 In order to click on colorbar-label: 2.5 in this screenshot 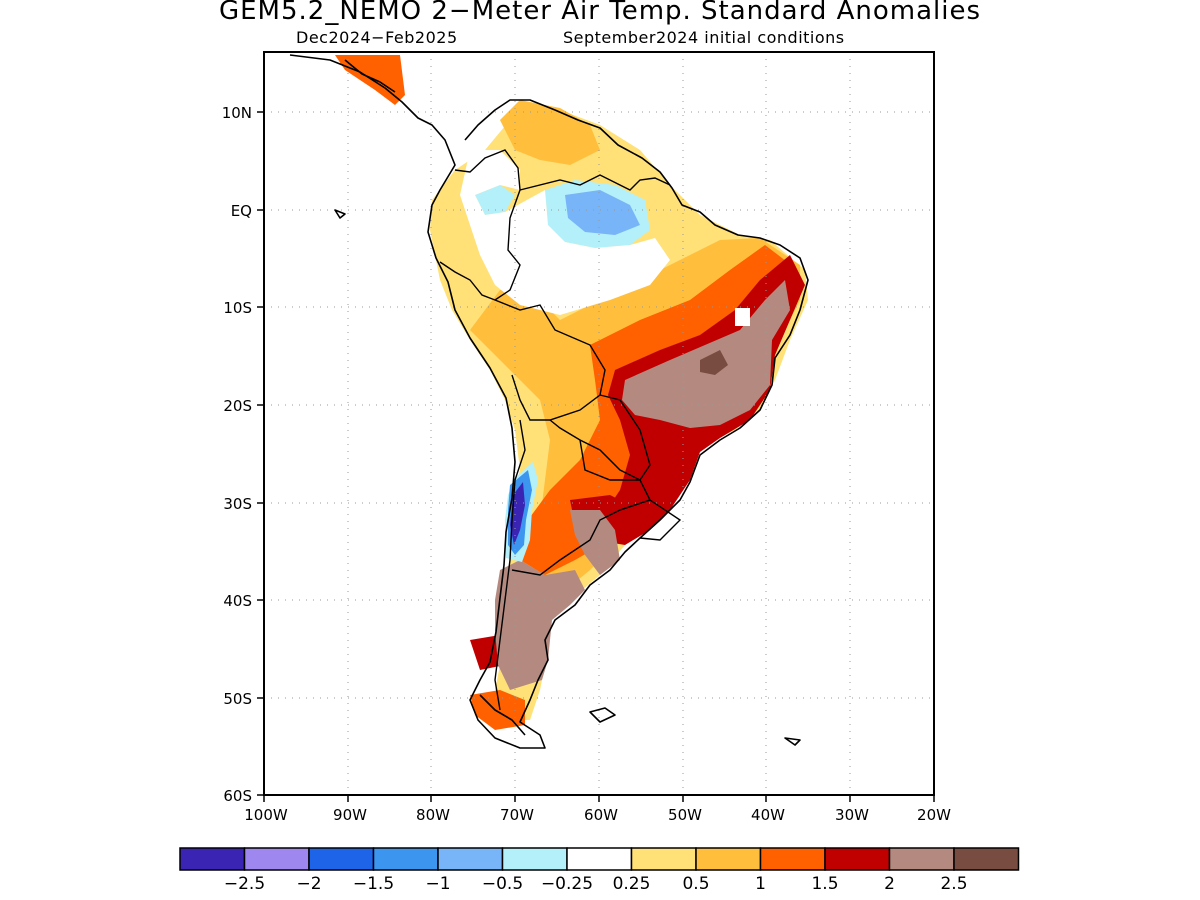, I will do `click(953, 884)`.